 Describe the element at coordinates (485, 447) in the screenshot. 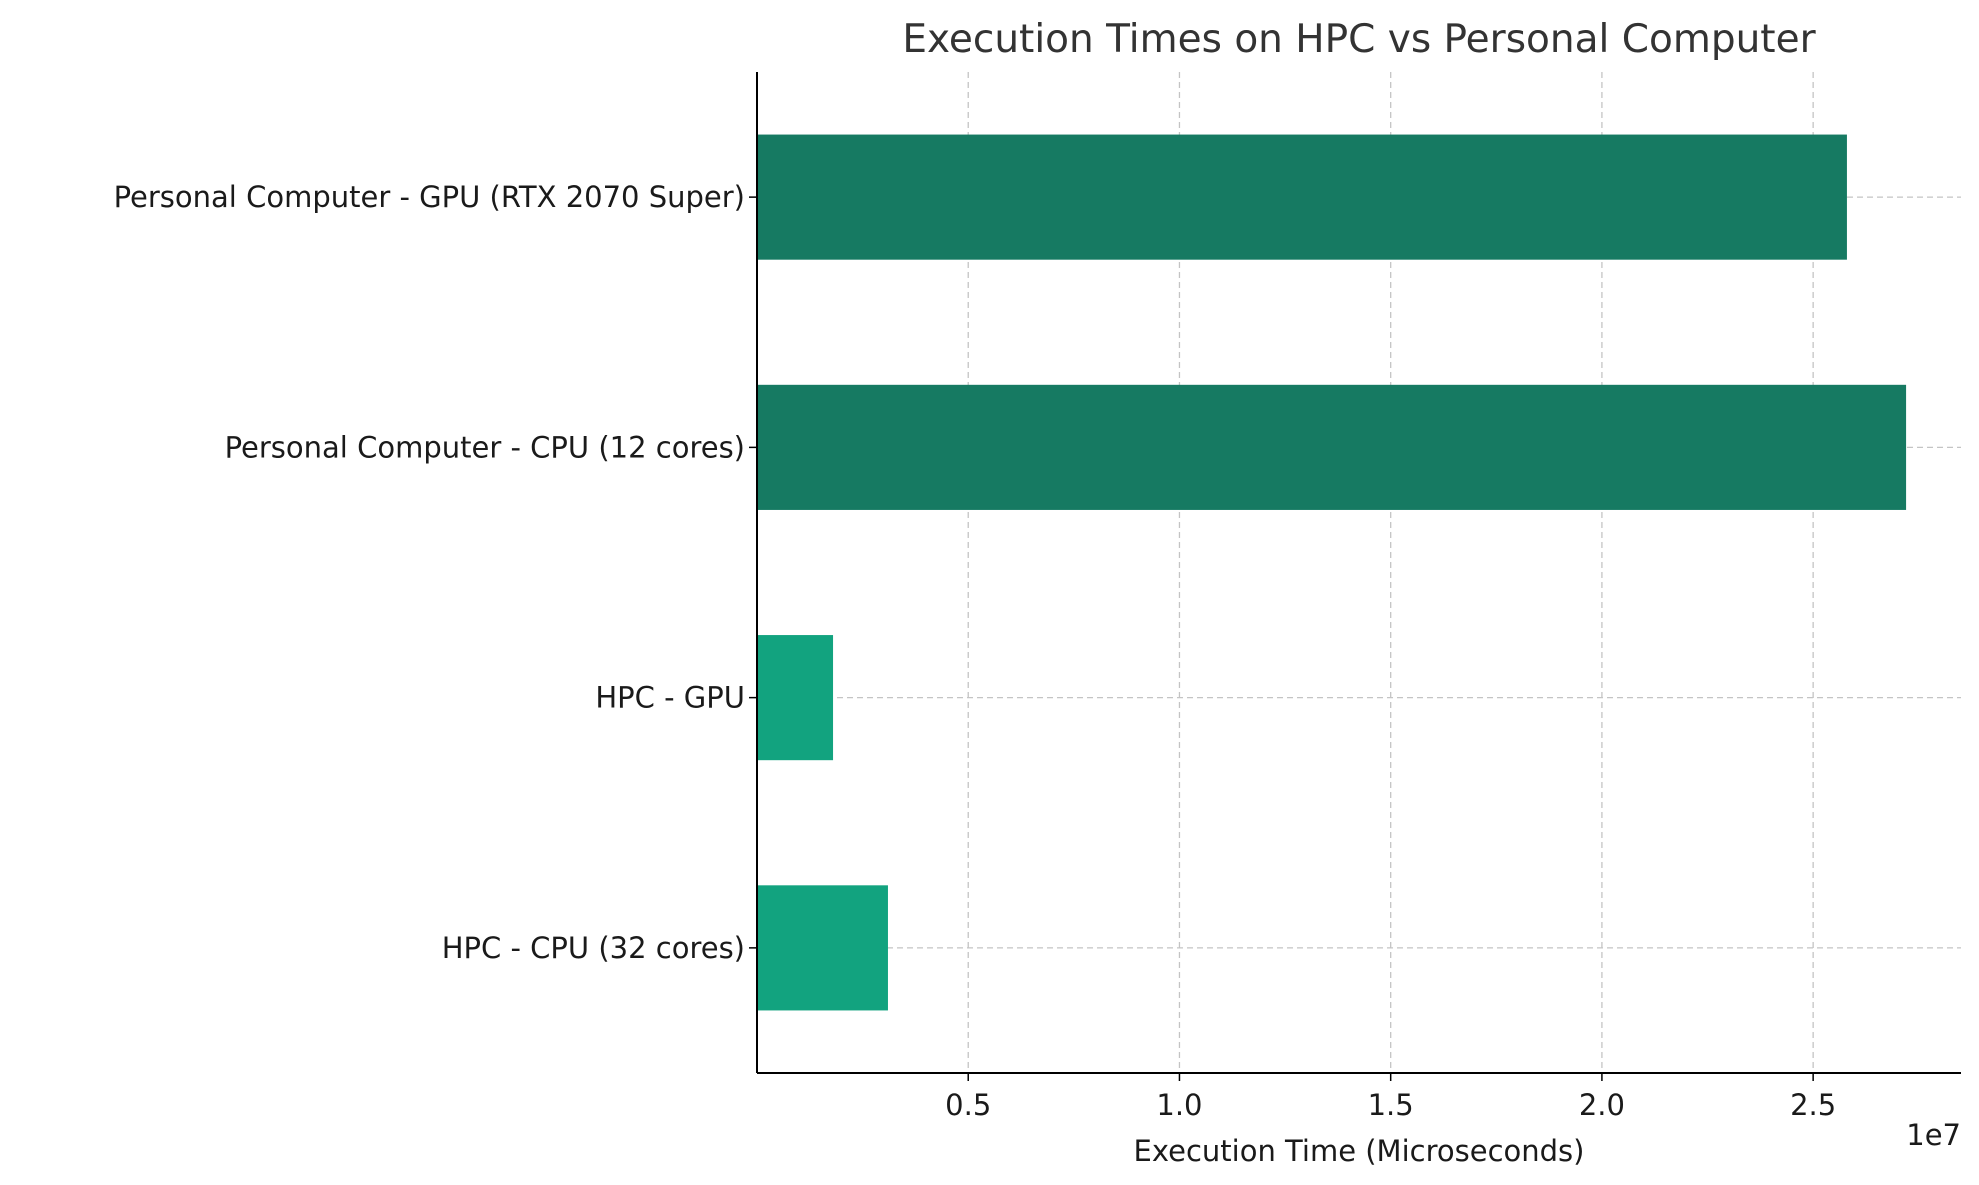

I see `category-label: Personal Computer - CPU (12 cores)` at that location.